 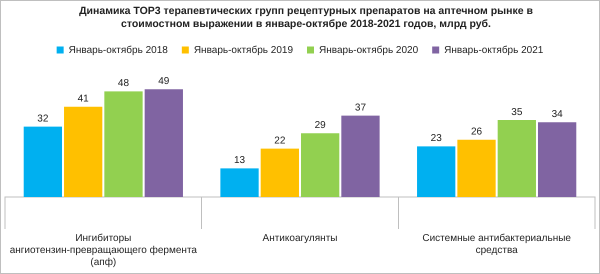 What do you see at coordinates (118, 50) in the screenshot?
I see `legend-label: Январь-октябрь 2018` at bounding box center [118, 50].